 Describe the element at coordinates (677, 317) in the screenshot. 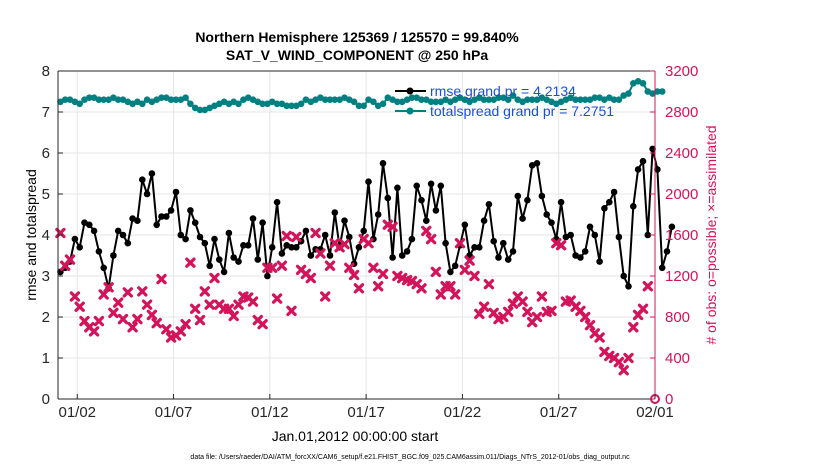

I see `y-tick-label-right: 800` at that location.